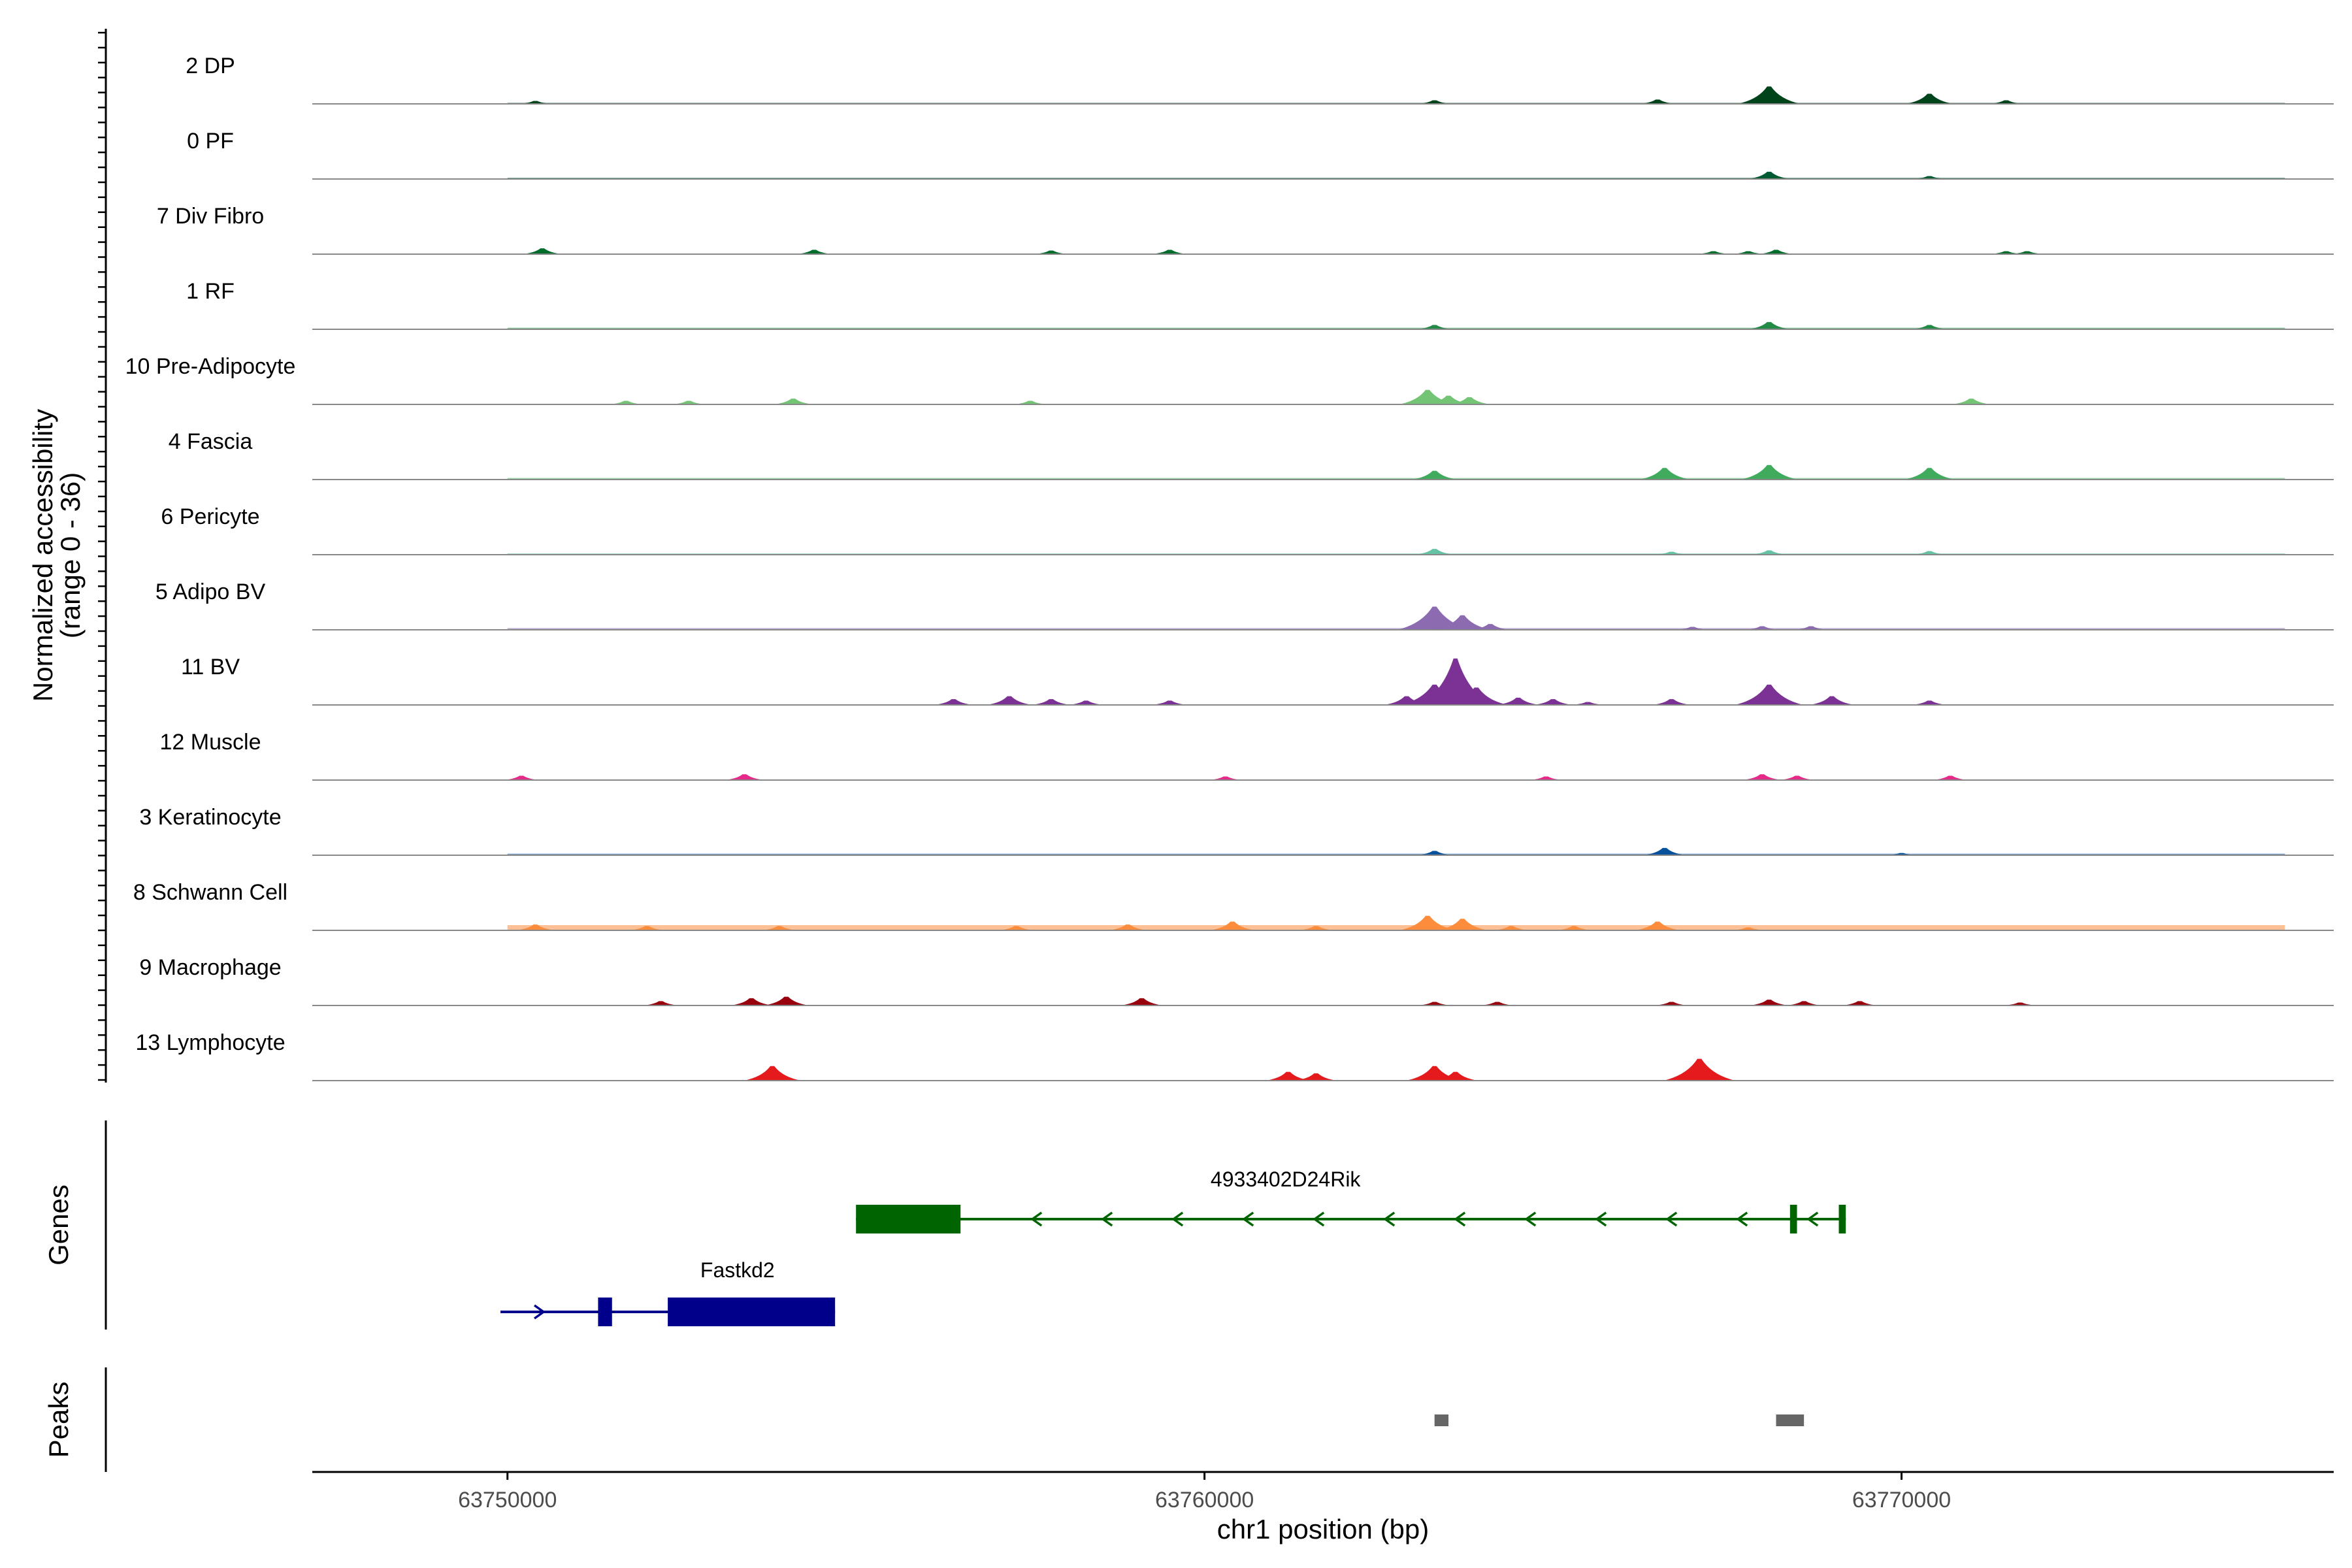  Describe the element at coordinates (1323, 1491) in the screenshot. I see `x-axis: 63750000 63760000 63770000` at that location.